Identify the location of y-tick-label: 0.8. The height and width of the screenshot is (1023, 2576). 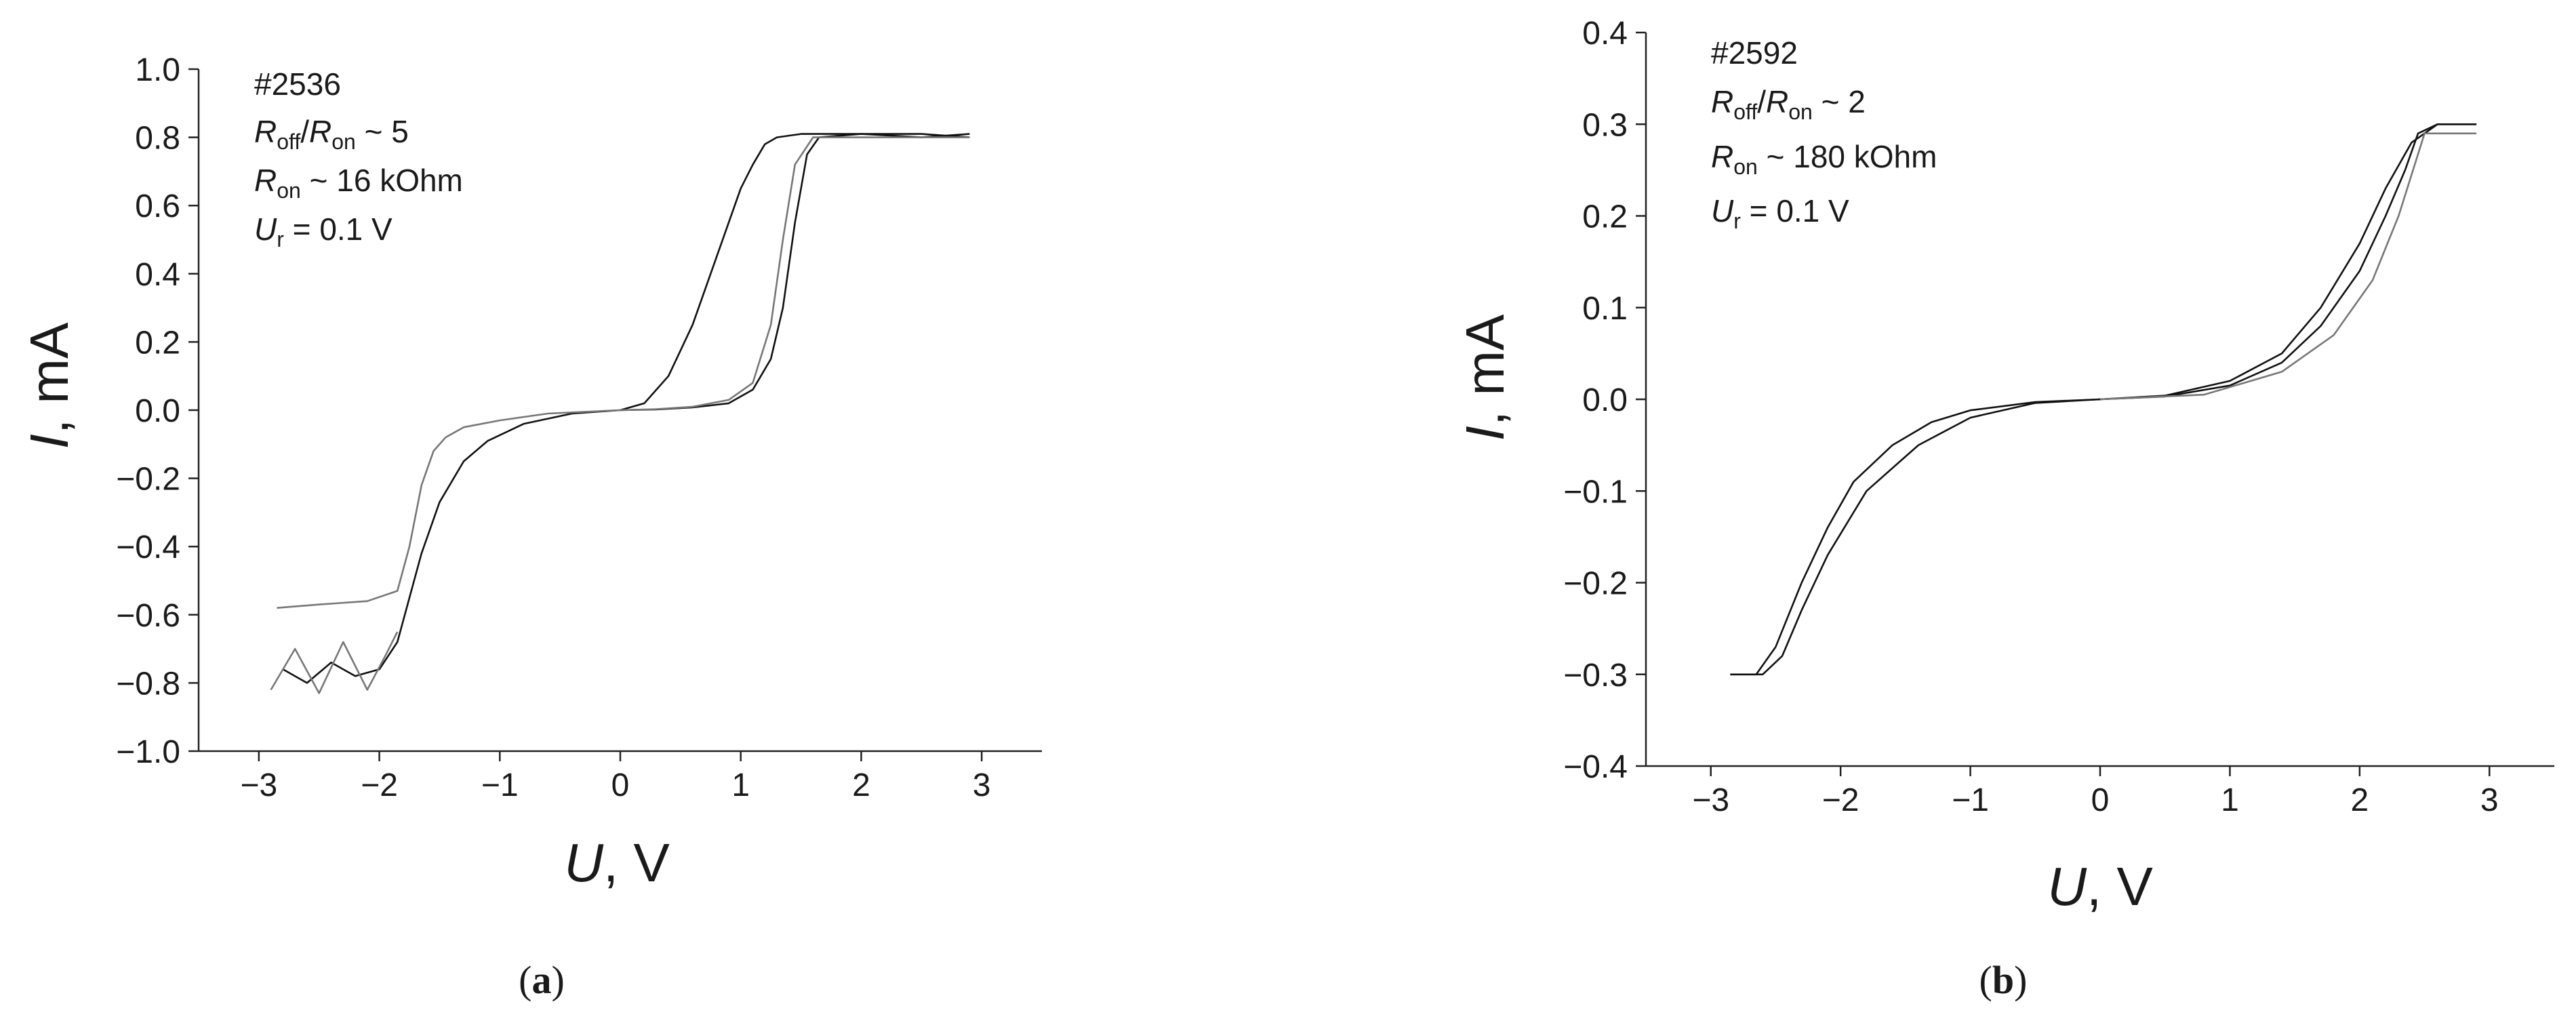
(157, 139).